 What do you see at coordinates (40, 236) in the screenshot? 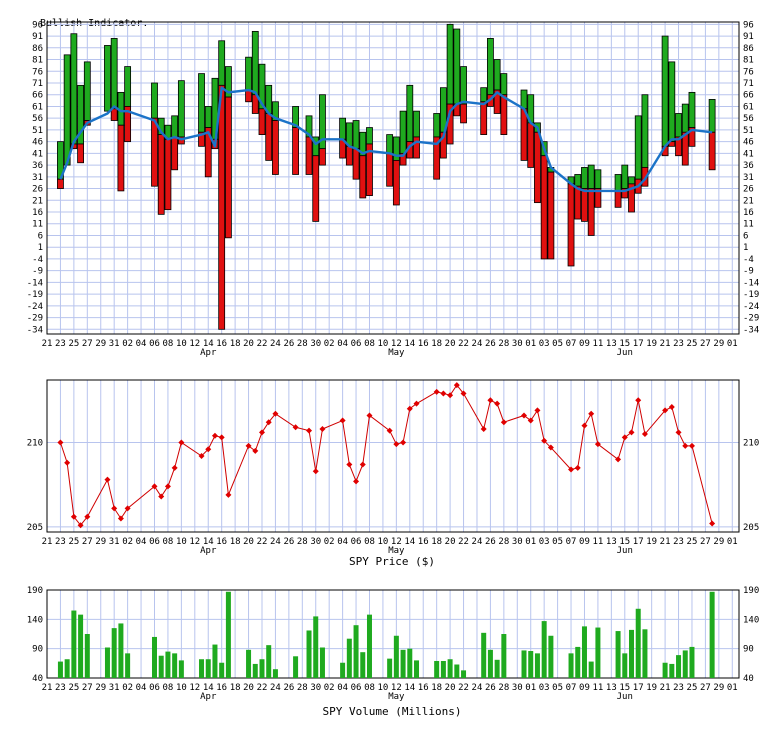
I see `indicator-ytick-left: 6` at bounding box center [40, 236].